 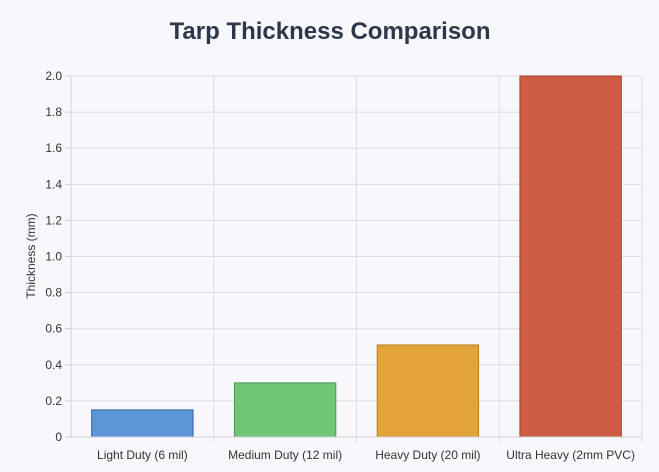 I want to click on x-category-label: Heavy Duty (20 mil), so click(x=427, y=455).